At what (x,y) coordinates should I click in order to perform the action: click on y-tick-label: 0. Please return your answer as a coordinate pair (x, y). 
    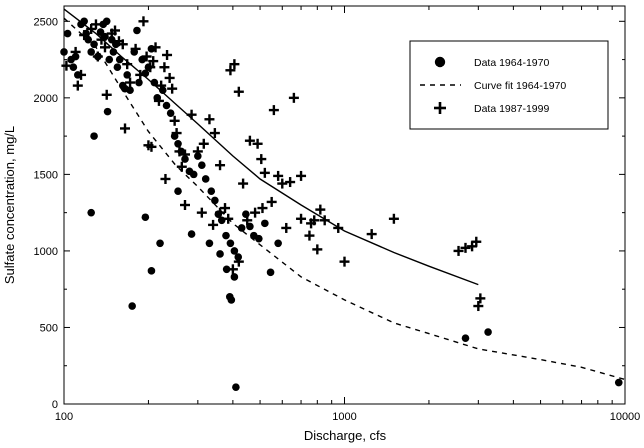
    Looking at the image, I should click on (55, 405).